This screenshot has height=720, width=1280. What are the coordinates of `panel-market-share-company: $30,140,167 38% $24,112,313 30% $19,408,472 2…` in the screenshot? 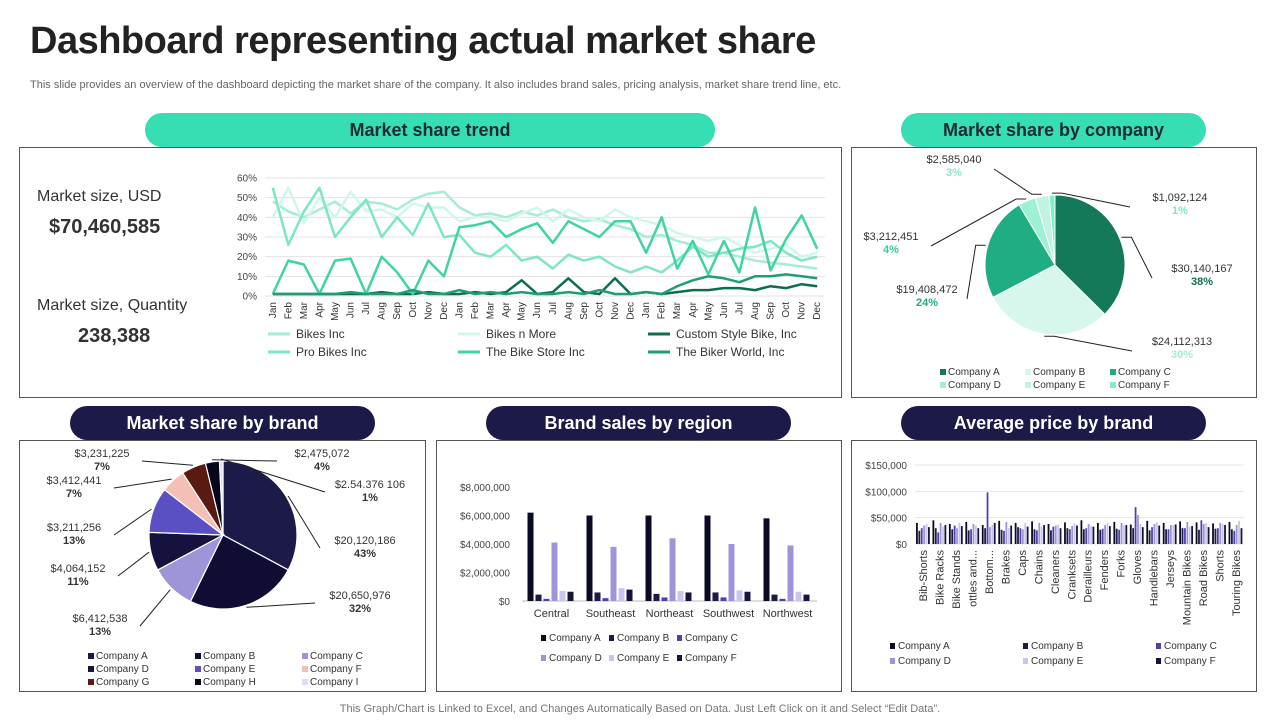 It's located at (1054, 272).